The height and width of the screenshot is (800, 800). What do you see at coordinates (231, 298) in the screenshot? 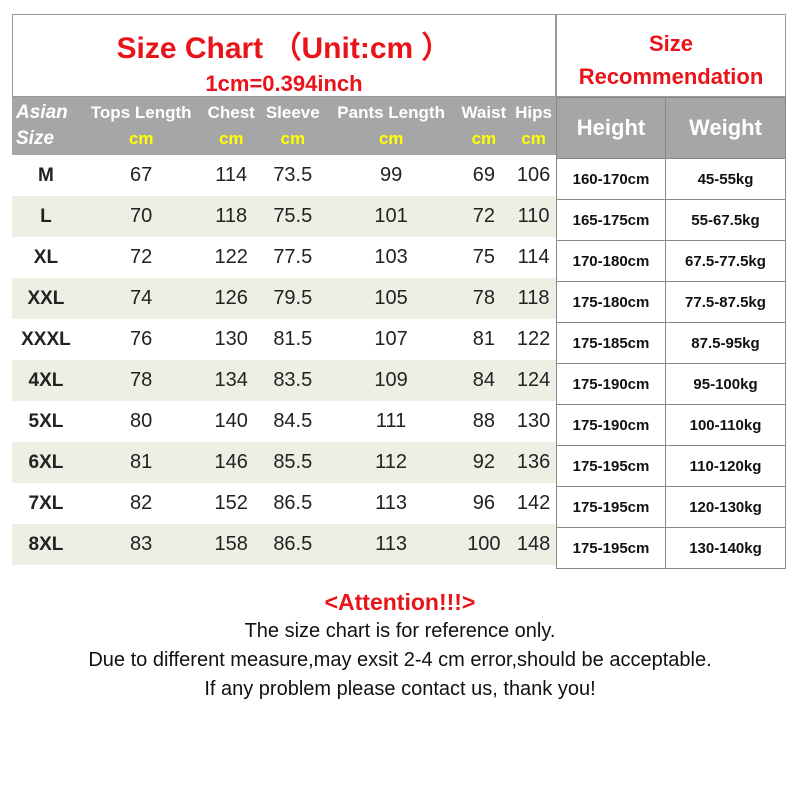
I see `measure-cell: 126` at bounding box center [231, 298].